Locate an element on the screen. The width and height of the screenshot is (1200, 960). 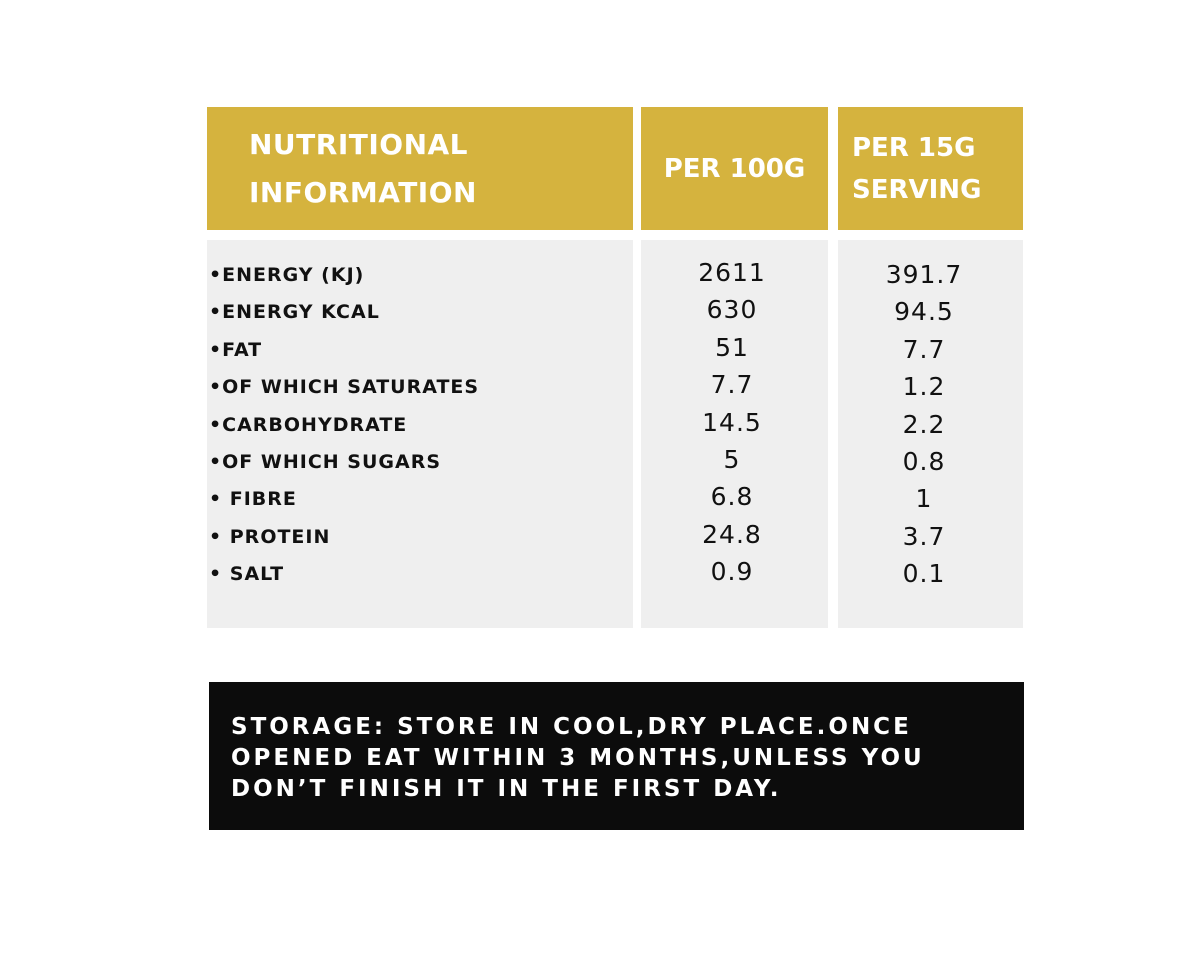
value-per-100g: 51 is located at coordinates (732, 347).